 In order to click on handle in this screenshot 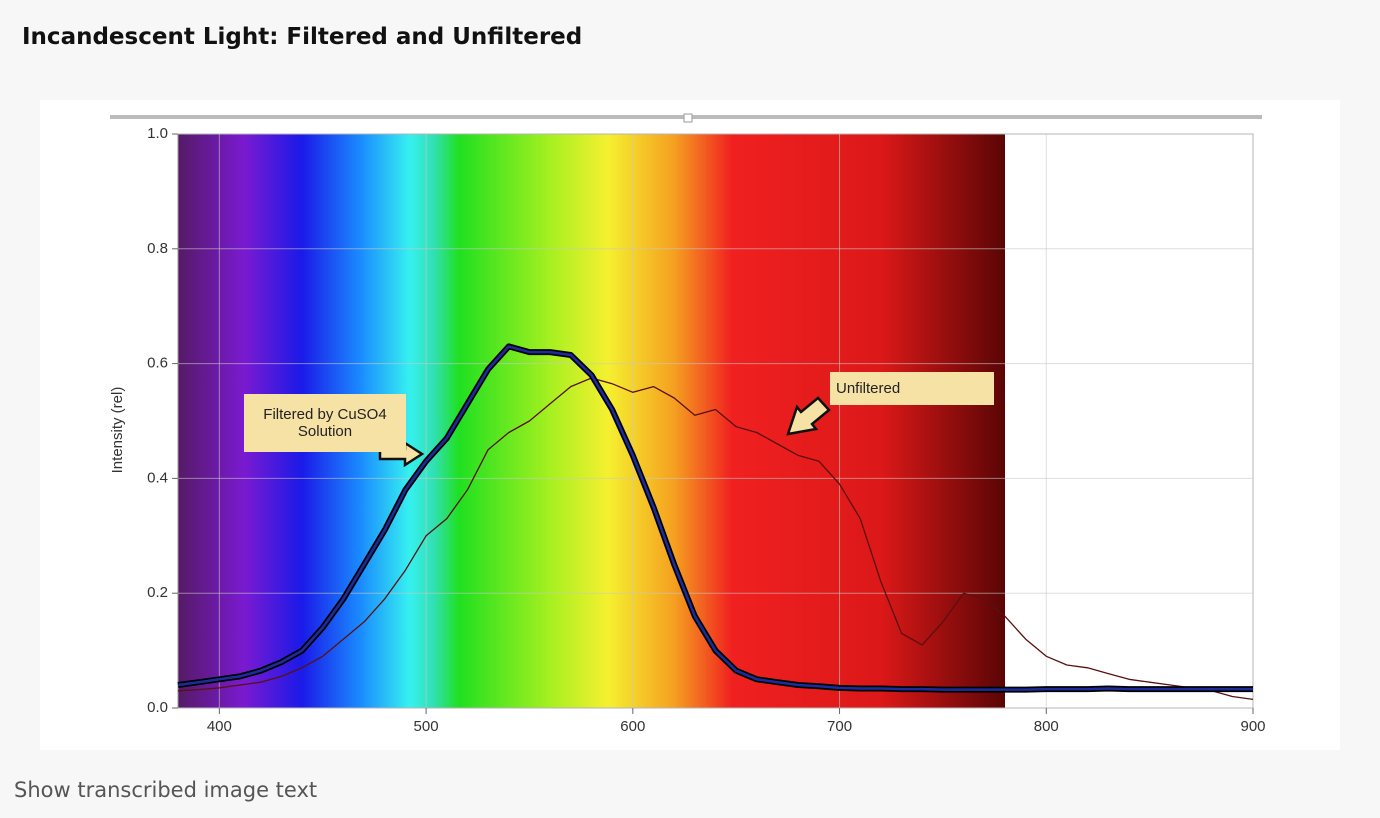, I will do `click(688, 118)`.